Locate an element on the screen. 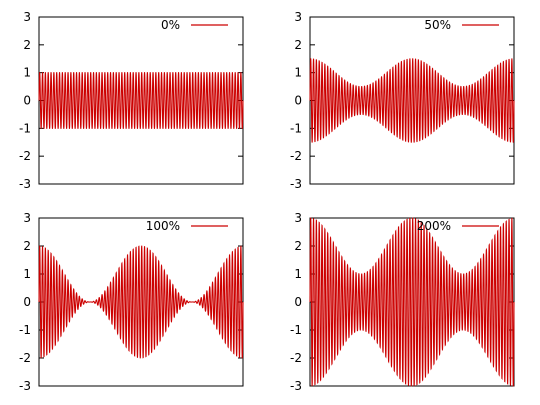  legend-label: 50% is located at coordinates (437, 25).